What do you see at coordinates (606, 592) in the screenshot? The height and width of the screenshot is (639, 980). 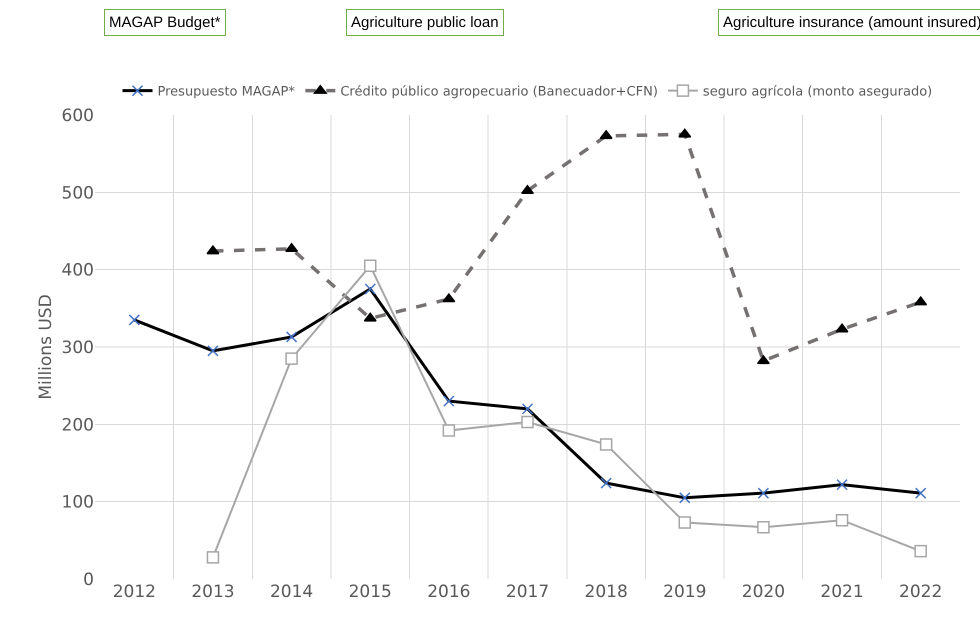 I see `x-tick-label: 2018` at bounding box center [606, 592].